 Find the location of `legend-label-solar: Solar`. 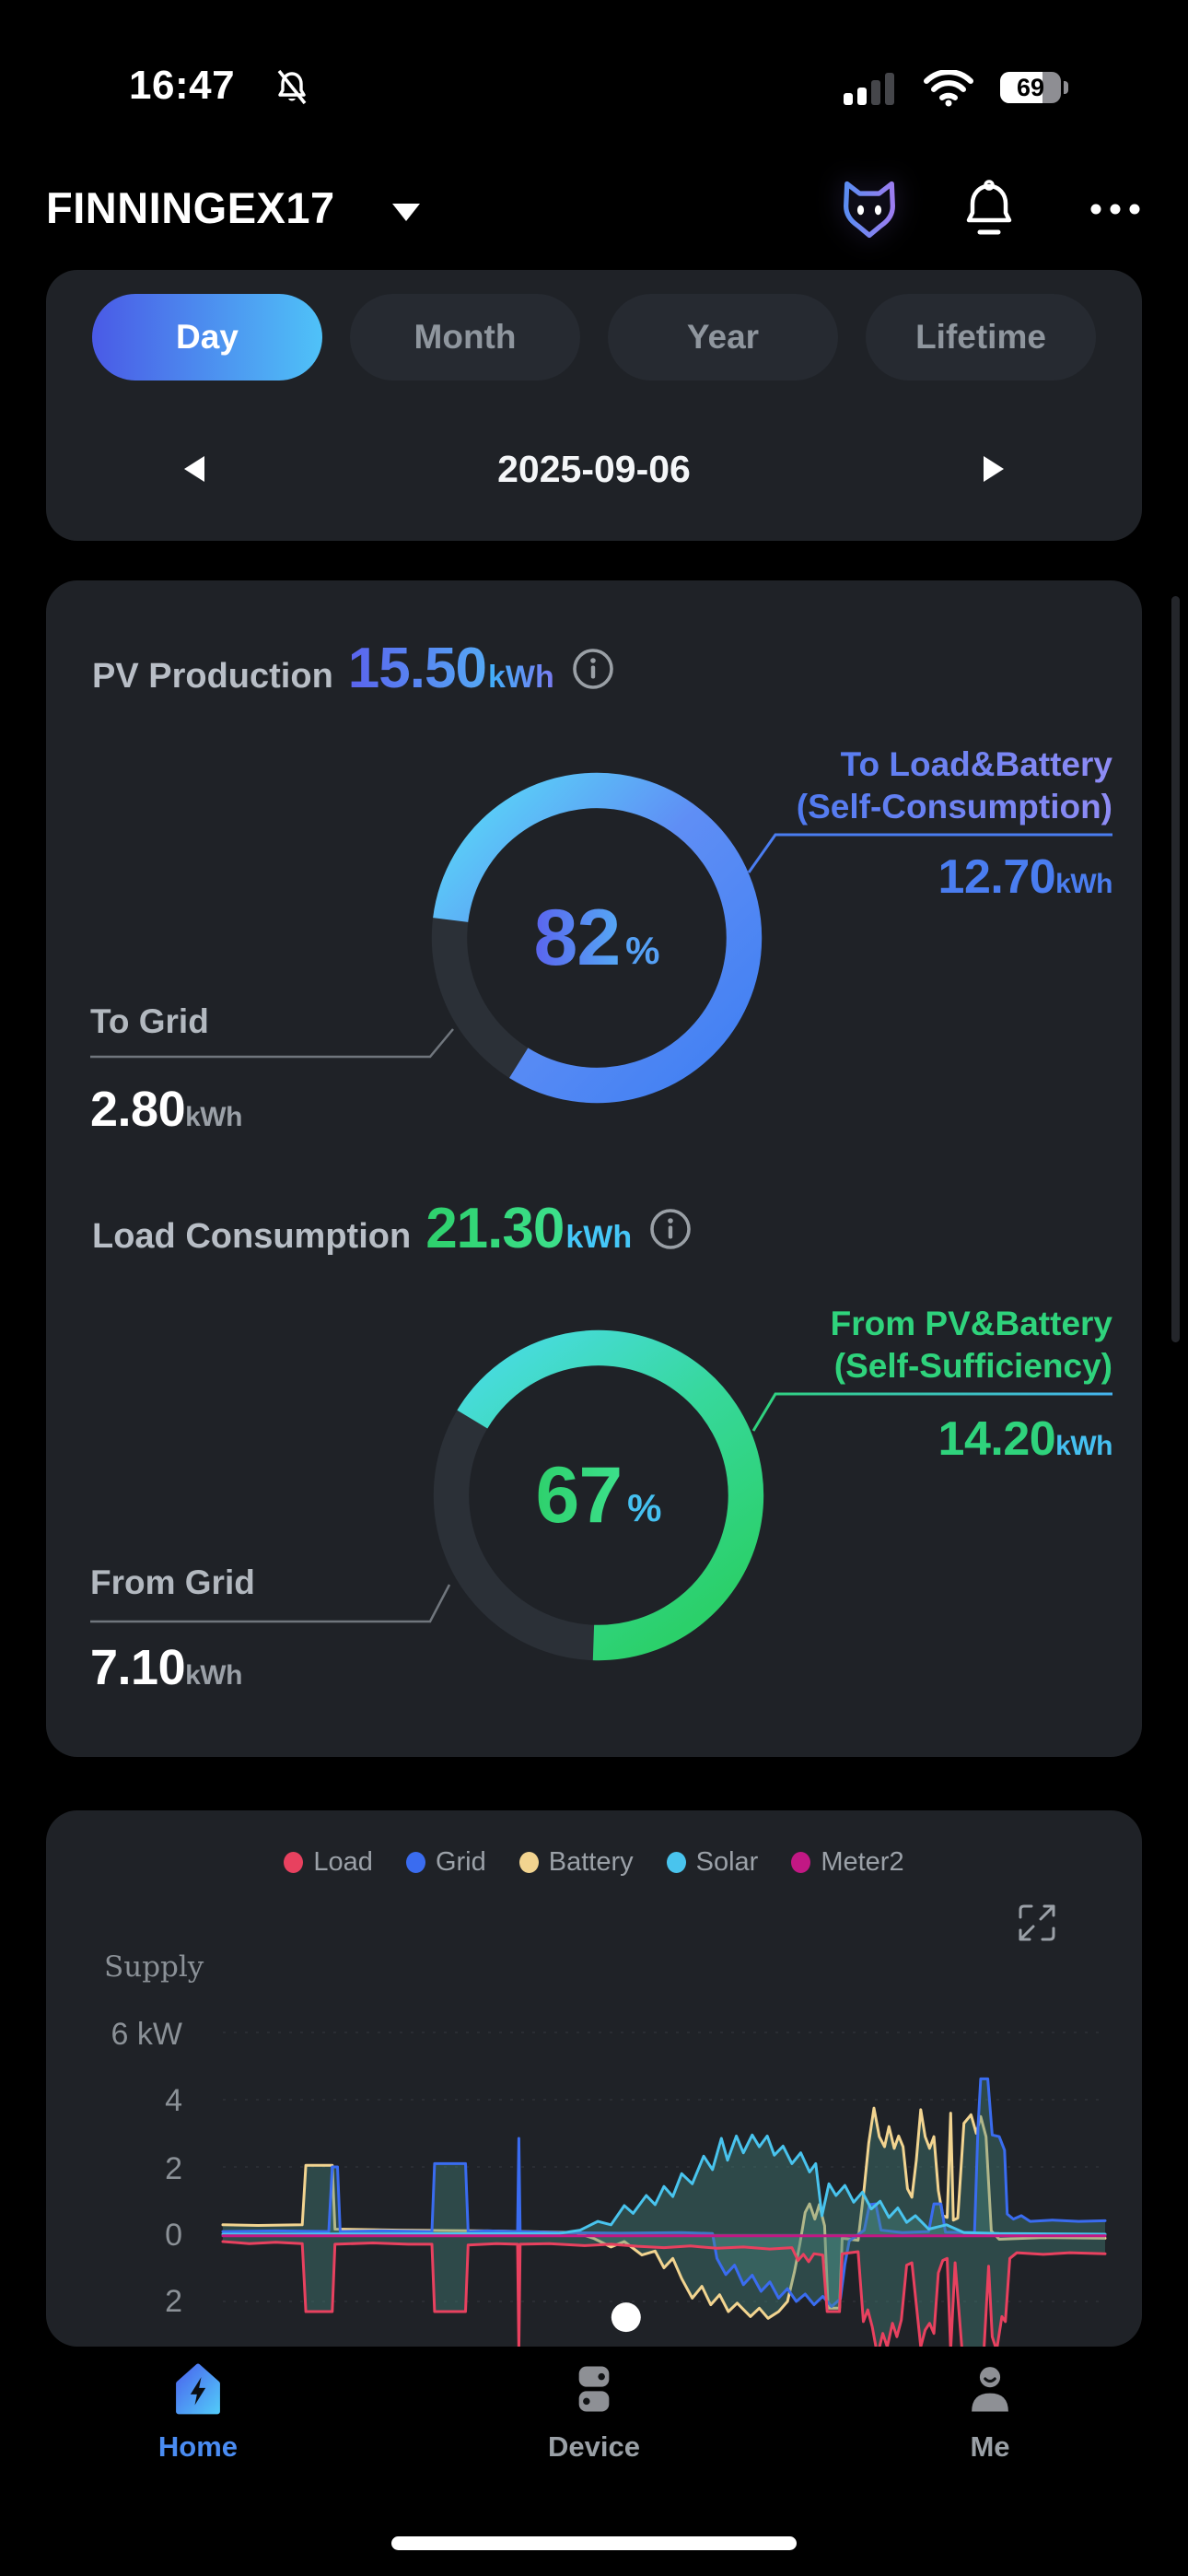

legend-label-solar: Solar is located at coordinates (727, 1862).